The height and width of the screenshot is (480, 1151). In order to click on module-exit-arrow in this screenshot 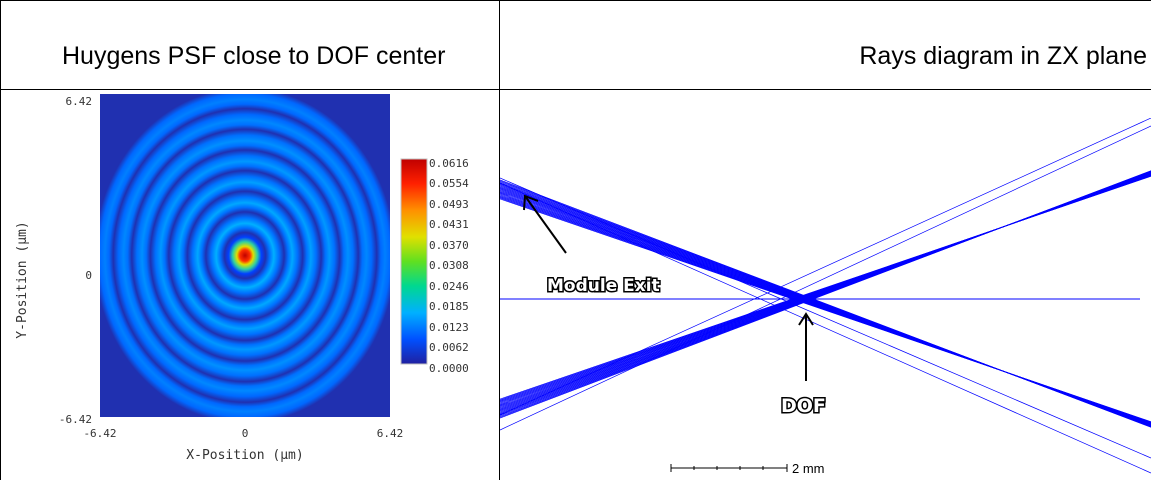, I will do `click(545, 224)`.